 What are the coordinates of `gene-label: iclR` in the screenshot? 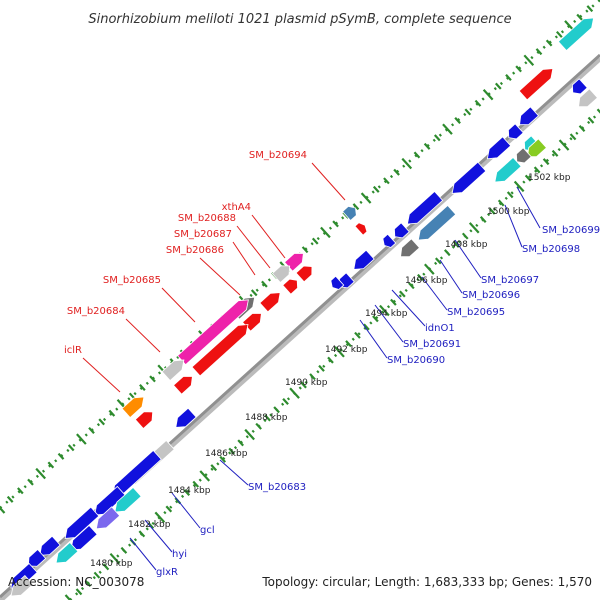 It's located at (73, 350).